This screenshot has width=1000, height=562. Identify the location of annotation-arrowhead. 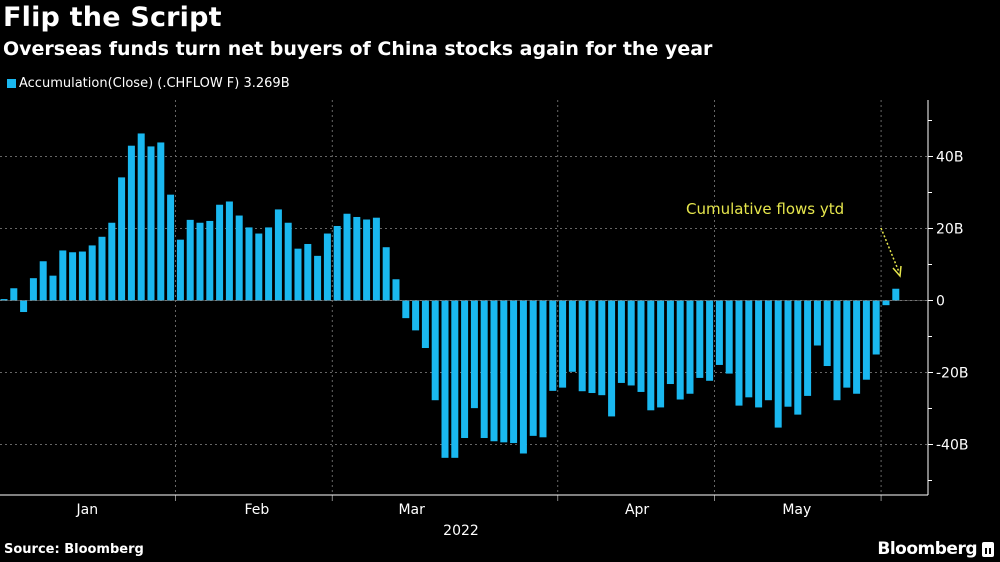
(897, 271).